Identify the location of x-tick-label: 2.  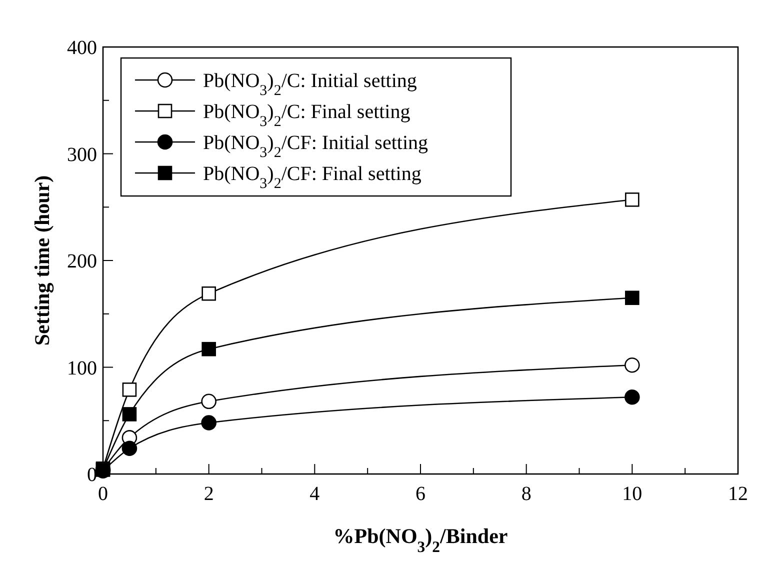
(209, 494).